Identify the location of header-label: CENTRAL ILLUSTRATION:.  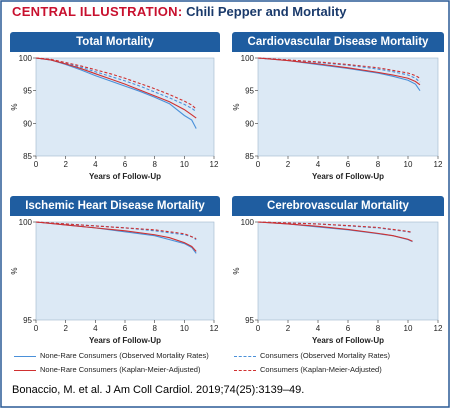
(97, 11).